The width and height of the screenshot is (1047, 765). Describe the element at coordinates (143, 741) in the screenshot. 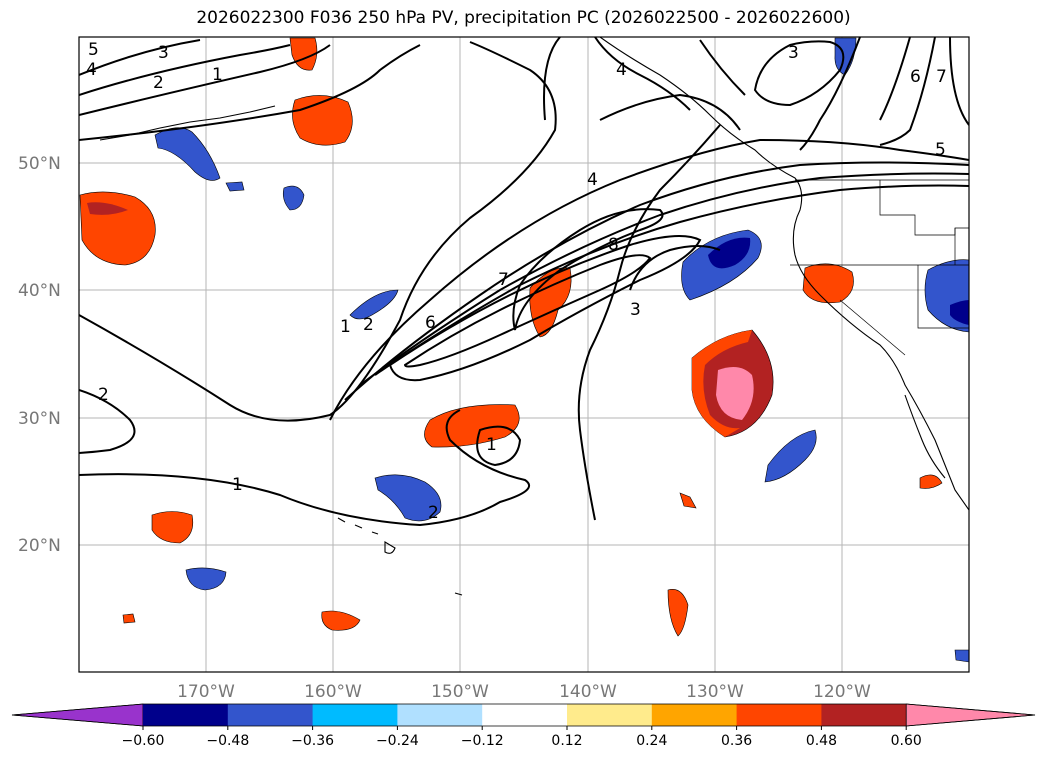

I see `colorbar-tick-label: −0.60` at that location.